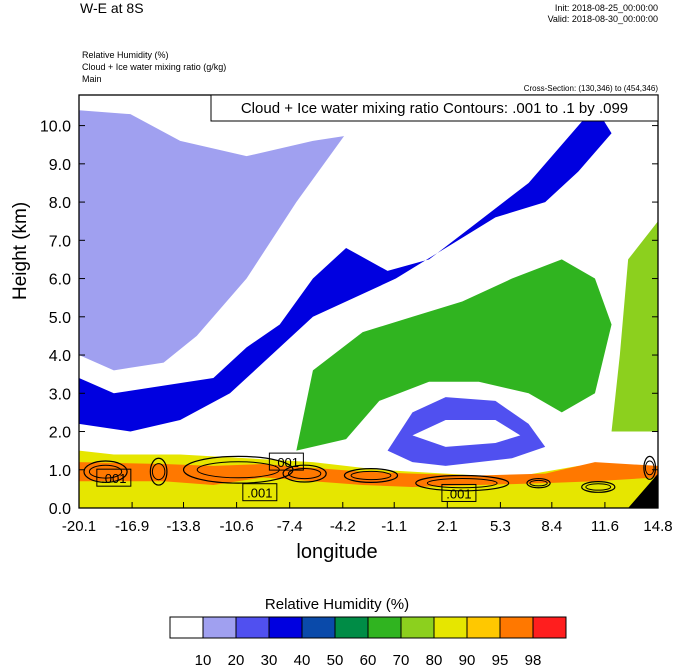 This screenshot has height=667, width=674. I want to click on init-time: Init: 2018-08-25_00:00:00, so click(606, 8).